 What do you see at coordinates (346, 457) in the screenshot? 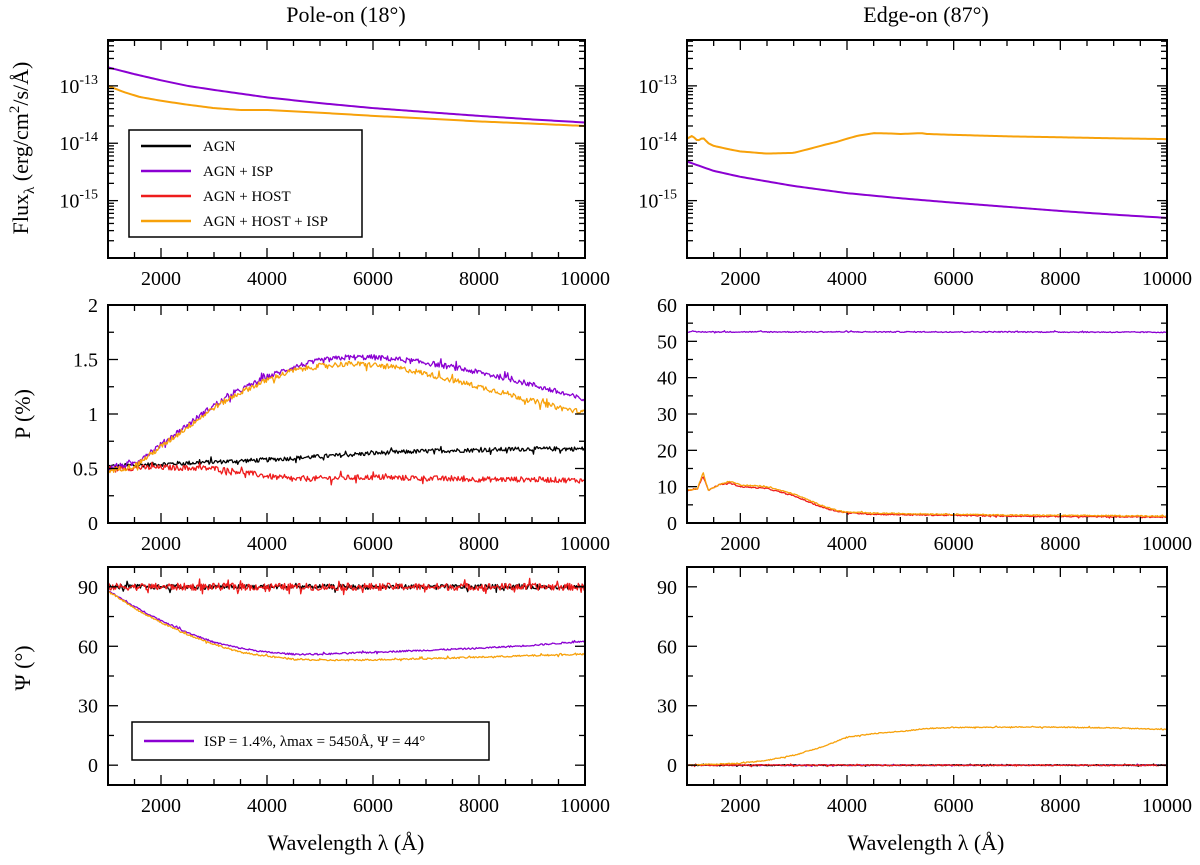
I see `series-line-agn` at bounding box center [346, 457].